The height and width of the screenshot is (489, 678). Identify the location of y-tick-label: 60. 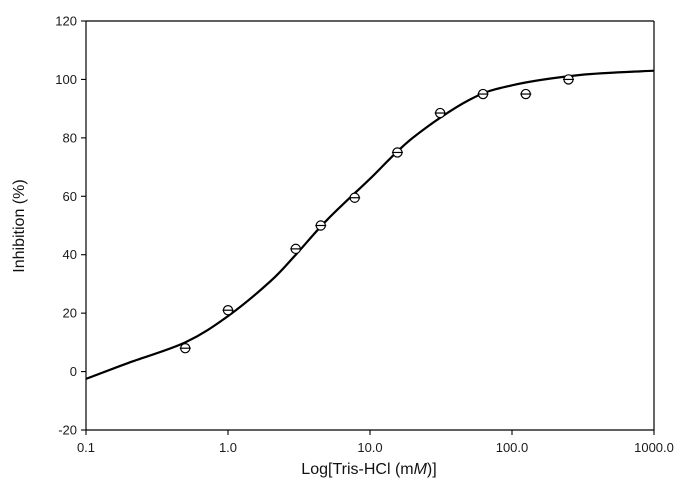
(70, 196).